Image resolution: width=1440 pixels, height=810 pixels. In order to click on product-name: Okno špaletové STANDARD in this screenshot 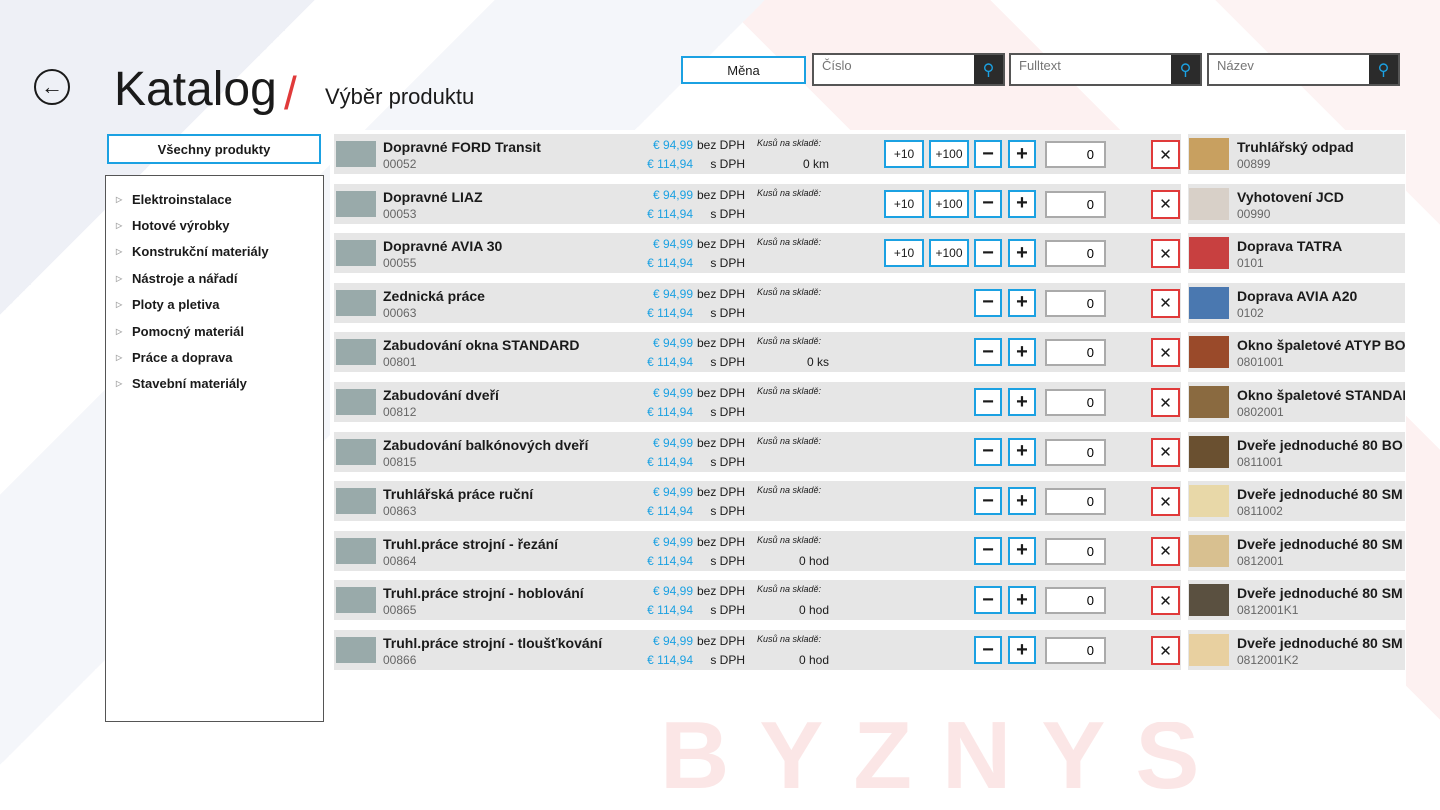, I will do `click(1321, 395)`.